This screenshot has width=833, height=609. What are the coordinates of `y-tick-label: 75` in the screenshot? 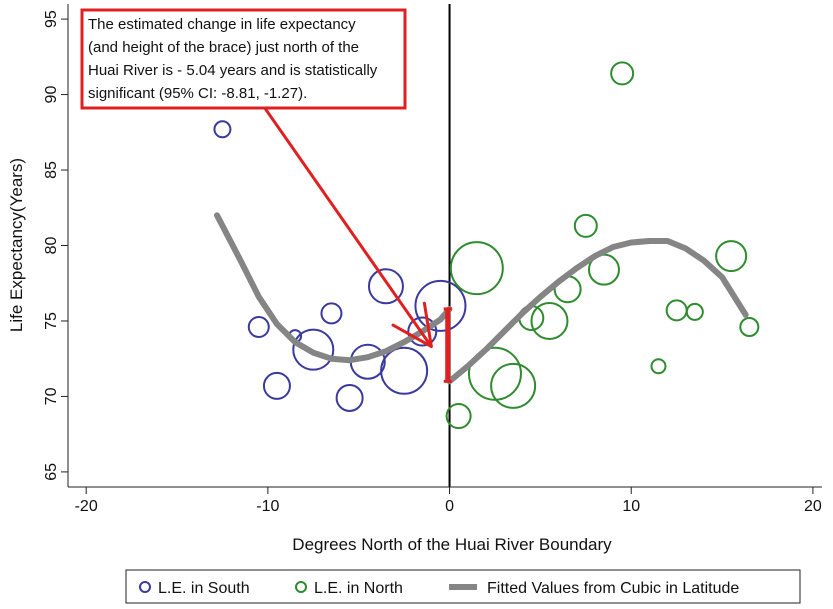 It's located at (51, 321).